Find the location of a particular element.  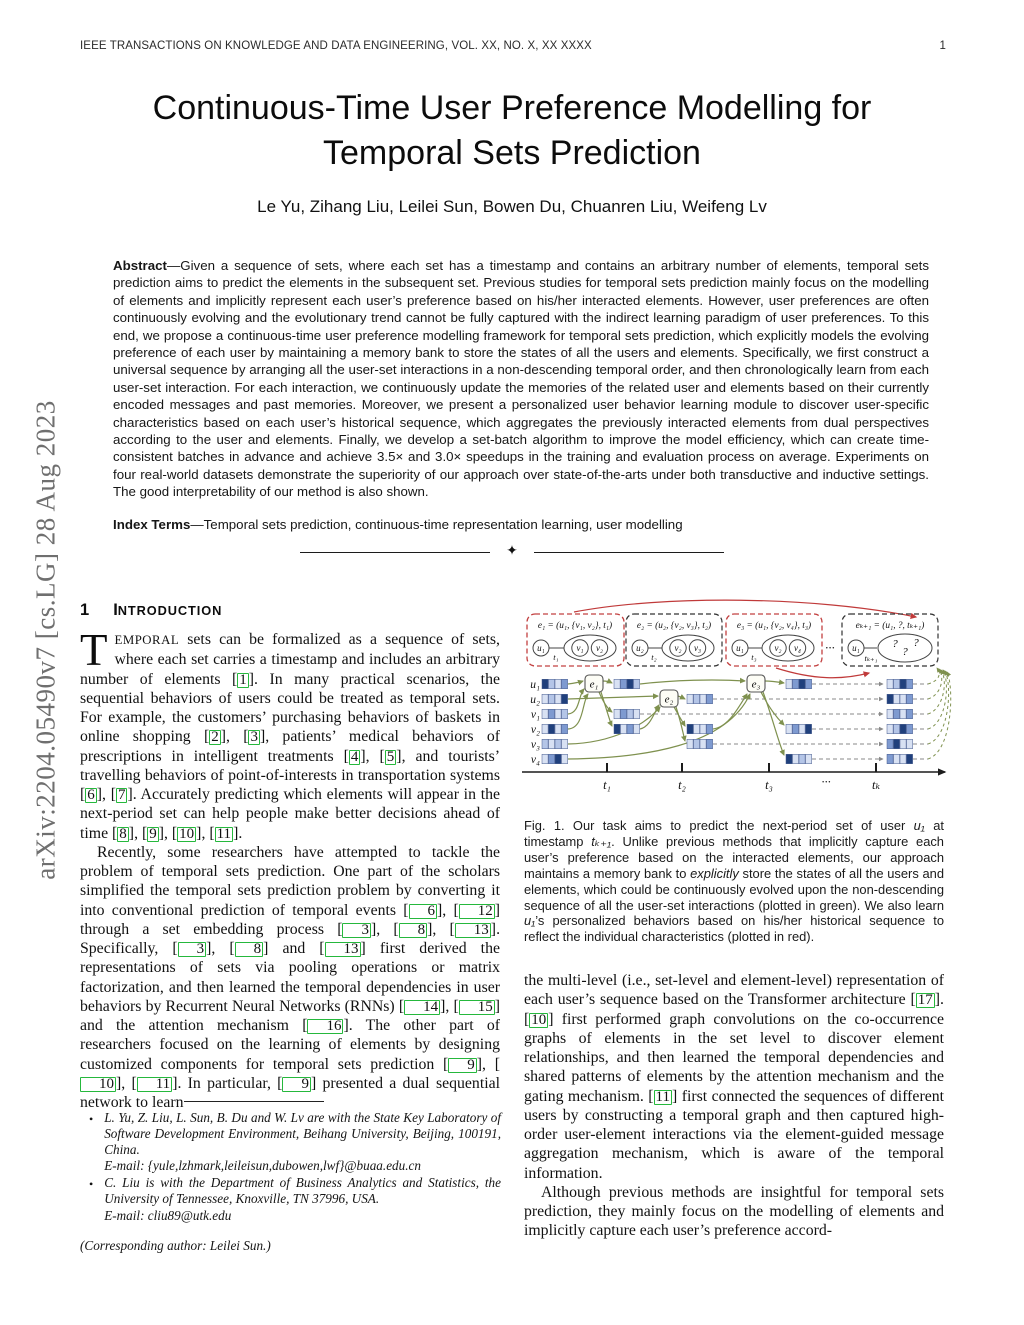

footnote-email: E-mail: cliu89@utk.edu is located at coordinates (168, 1215).